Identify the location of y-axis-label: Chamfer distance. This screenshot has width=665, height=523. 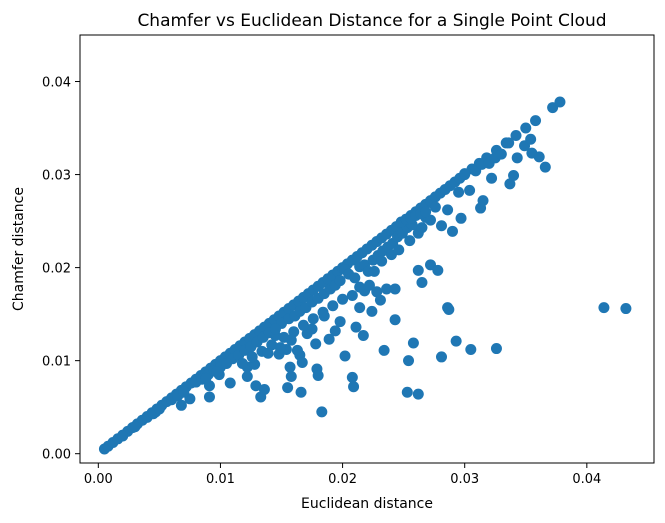
(19, 249).